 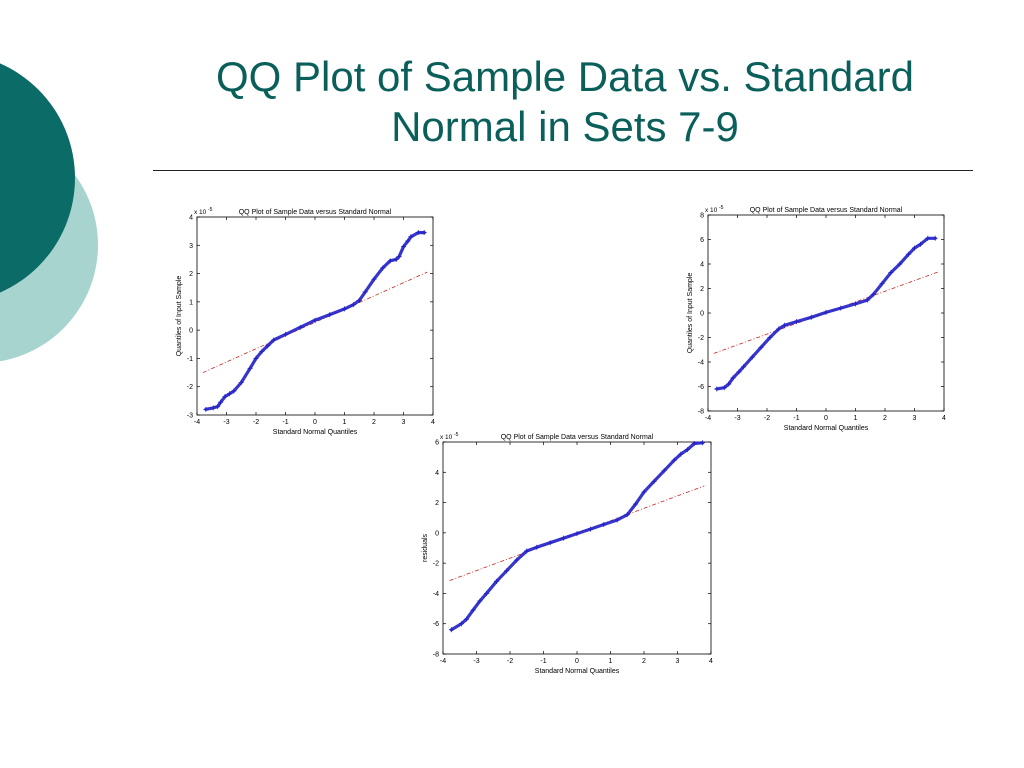 I want to click on y-axis-label: residuals, so click(x=425, y=547).